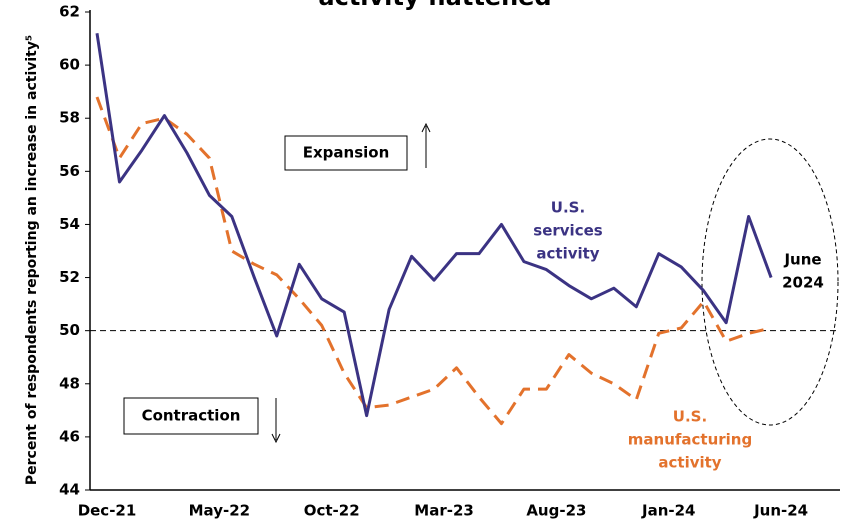  Describe the element at coordinates (69, 224) in the screenshot. I see `y-tick-label: 54` at that location.